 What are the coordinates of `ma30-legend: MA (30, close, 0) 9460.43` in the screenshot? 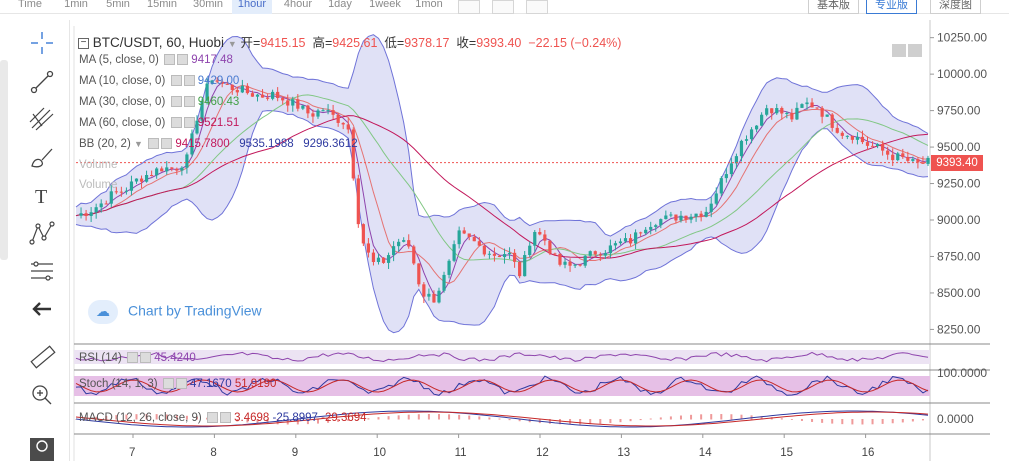 It's located at (159, 102).